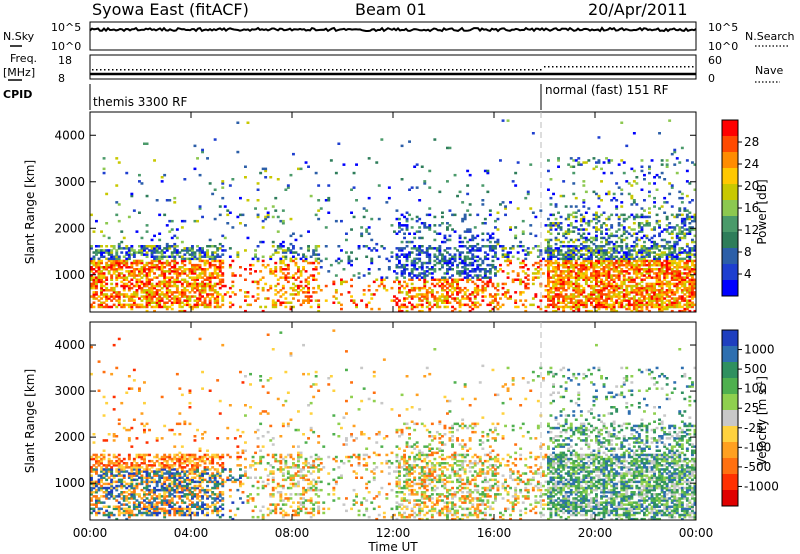  What do you see at coordinates (69, 275) in the screenshot?
I see `power-y-tick-label: 1000` at bounding box center [69, 275].